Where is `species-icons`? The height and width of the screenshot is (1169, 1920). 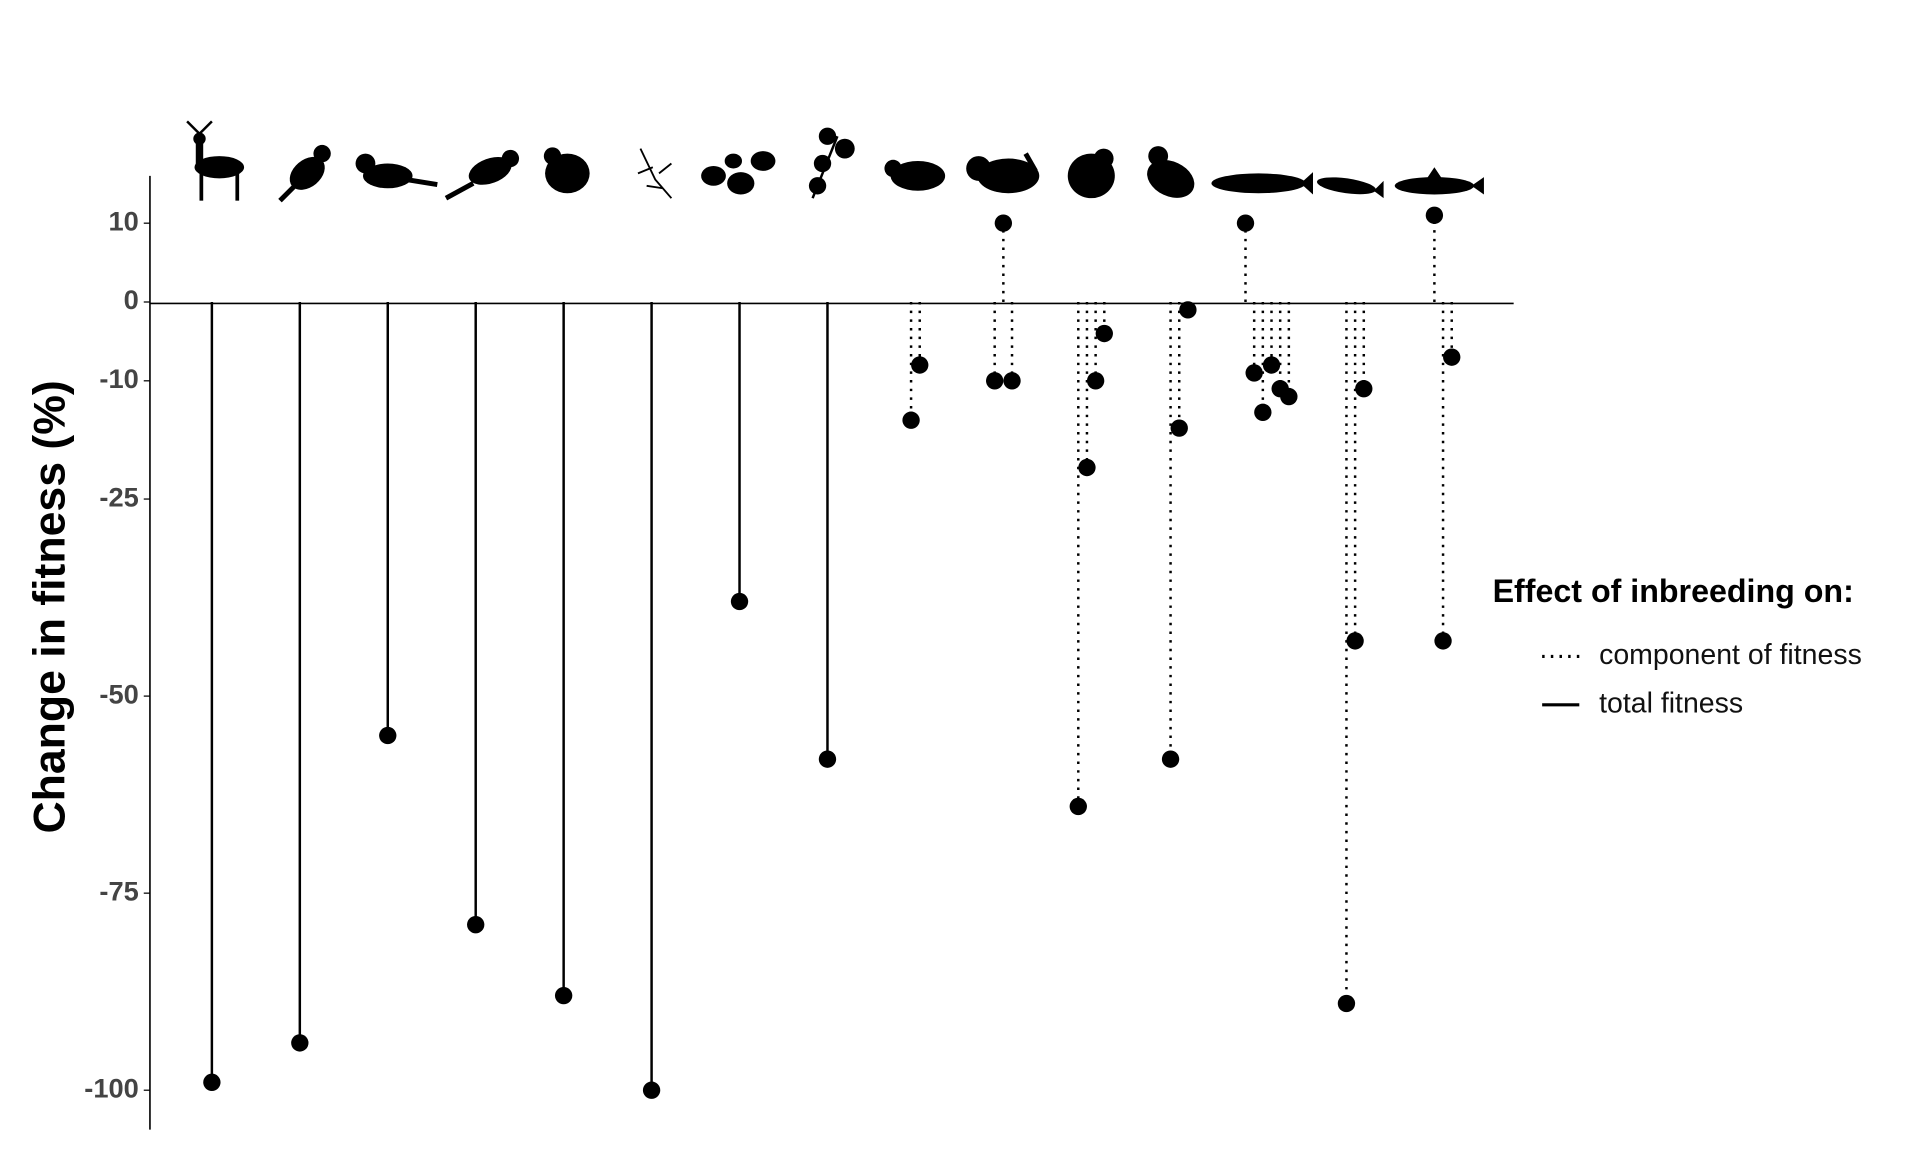
species-icons is located at coordinates (835, 161).